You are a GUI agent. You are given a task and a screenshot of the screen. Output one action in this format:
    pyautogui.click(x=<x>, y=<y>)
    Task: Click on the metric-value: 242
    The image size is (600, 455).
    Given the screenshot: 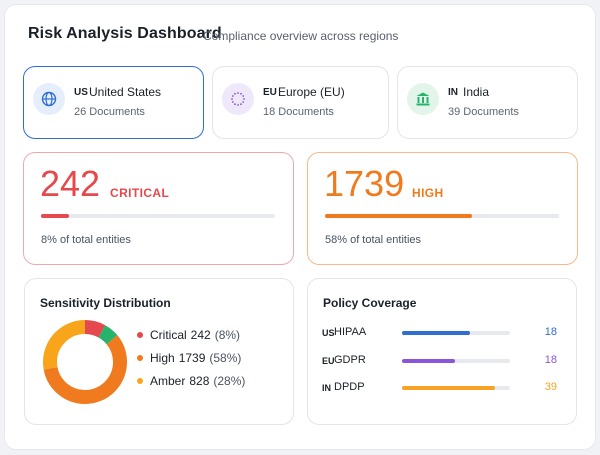 What is the action you would take?
    pyautogui.click(x=70, y=183)
    